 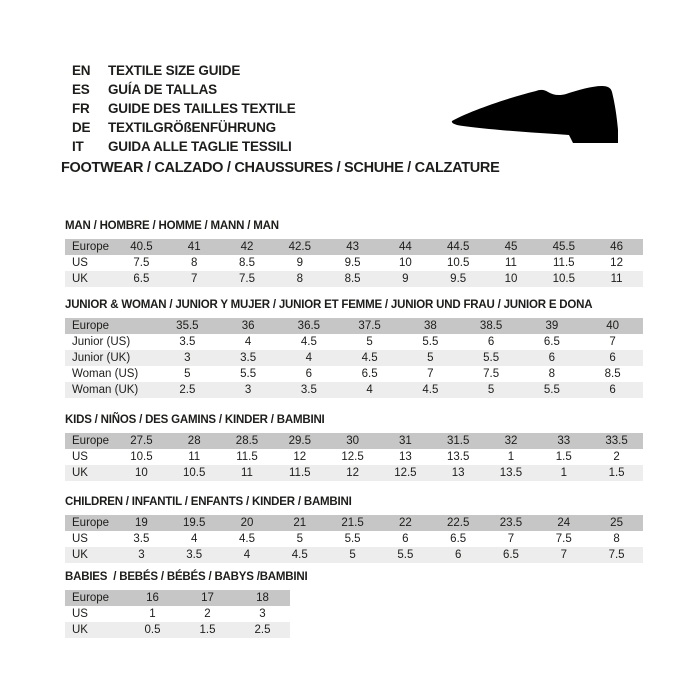 What do you see at coordinates (207, 598) in the screenshot?
I see `size-cell: 17` at bounding box center [207, 598].